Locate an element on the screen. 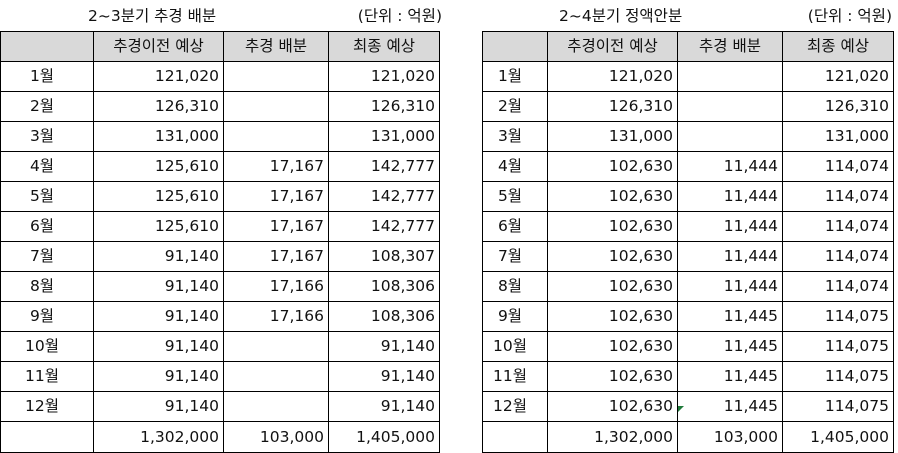 Image resolution: width=898 pixels, height=453 pixels. value-cell: 125,610 is located at coordinates (158, 196).